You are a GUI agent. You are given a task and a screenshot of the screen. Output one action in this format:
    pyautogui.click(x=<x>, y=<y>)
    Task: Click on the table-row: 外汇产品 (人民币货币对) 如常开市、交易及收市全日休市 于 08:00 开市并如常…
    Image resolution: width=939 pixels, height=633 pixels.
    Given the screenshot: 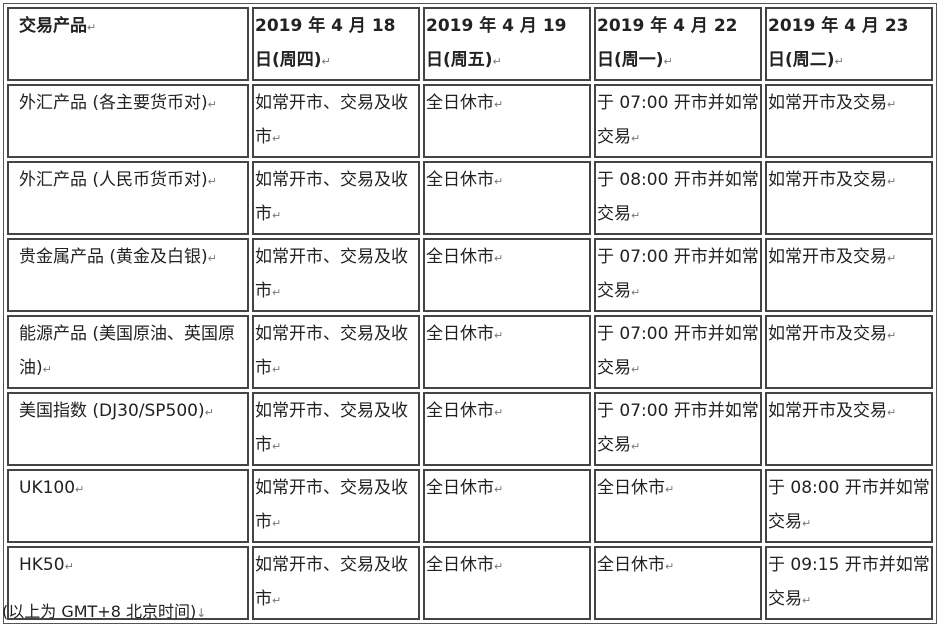 What is the action you would take?
    pyautogui.click(x=470, y=198)
    